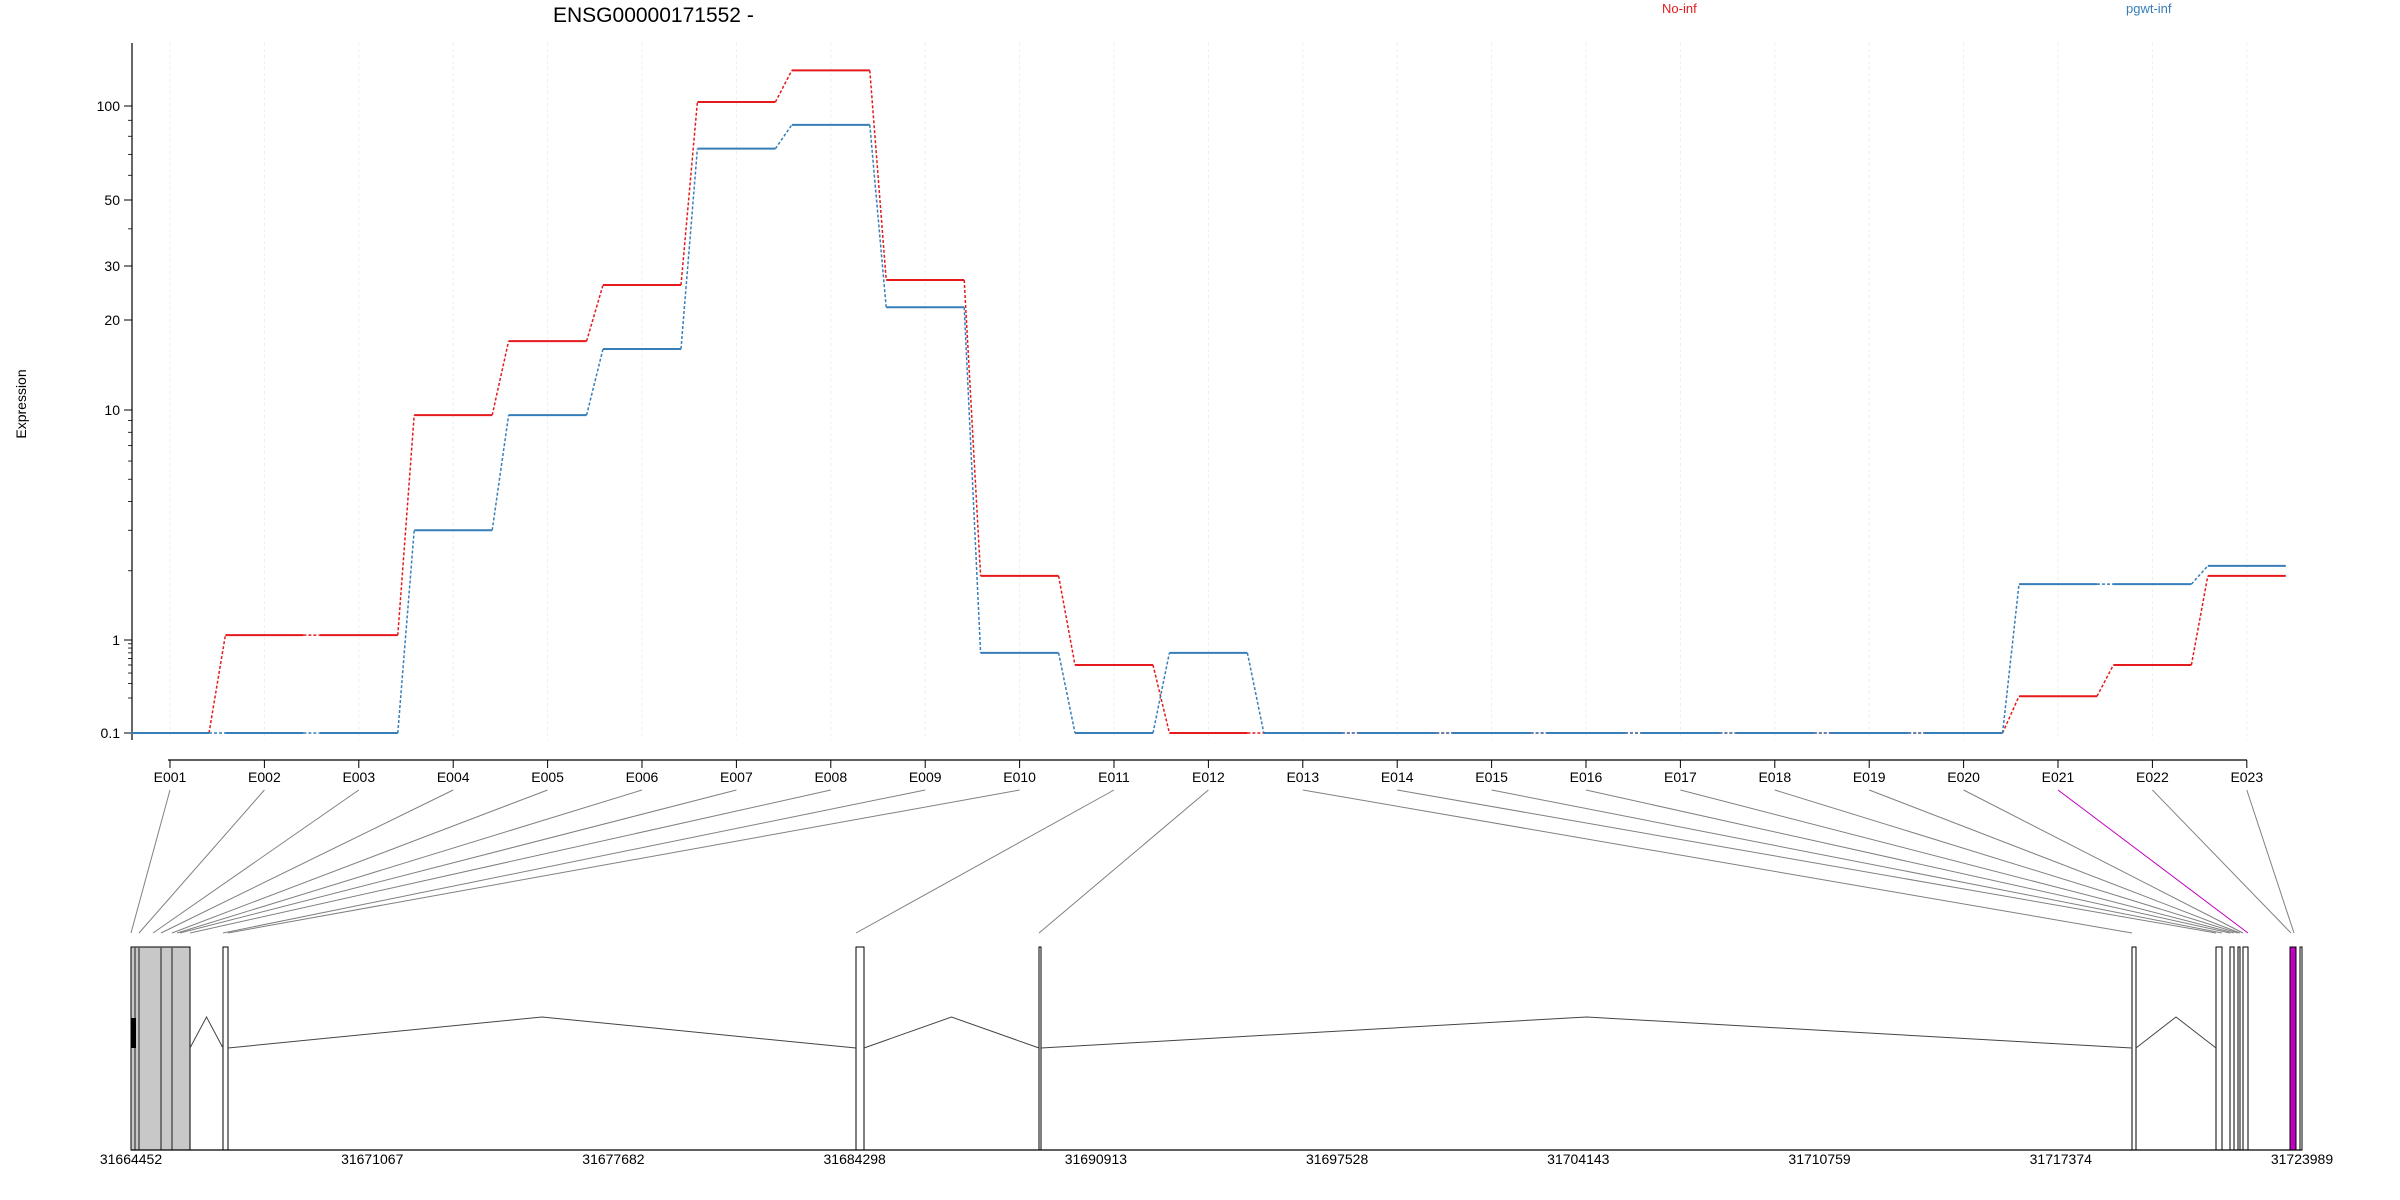 The image size is (2400, 1200). I want to click on x-tick-label: E009, so click(925, 777).